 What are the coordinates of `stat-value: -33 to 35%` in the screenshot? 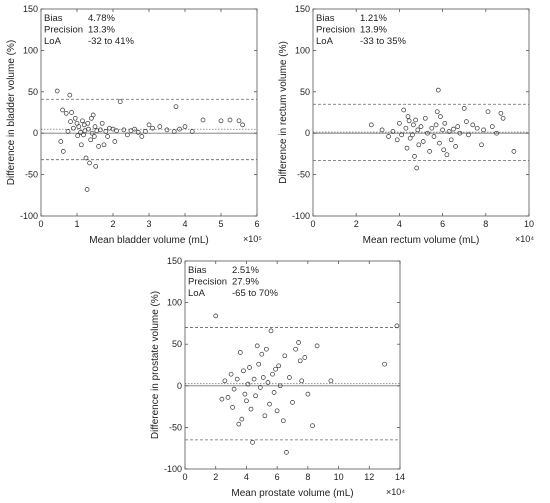 It's located at (383, 41).